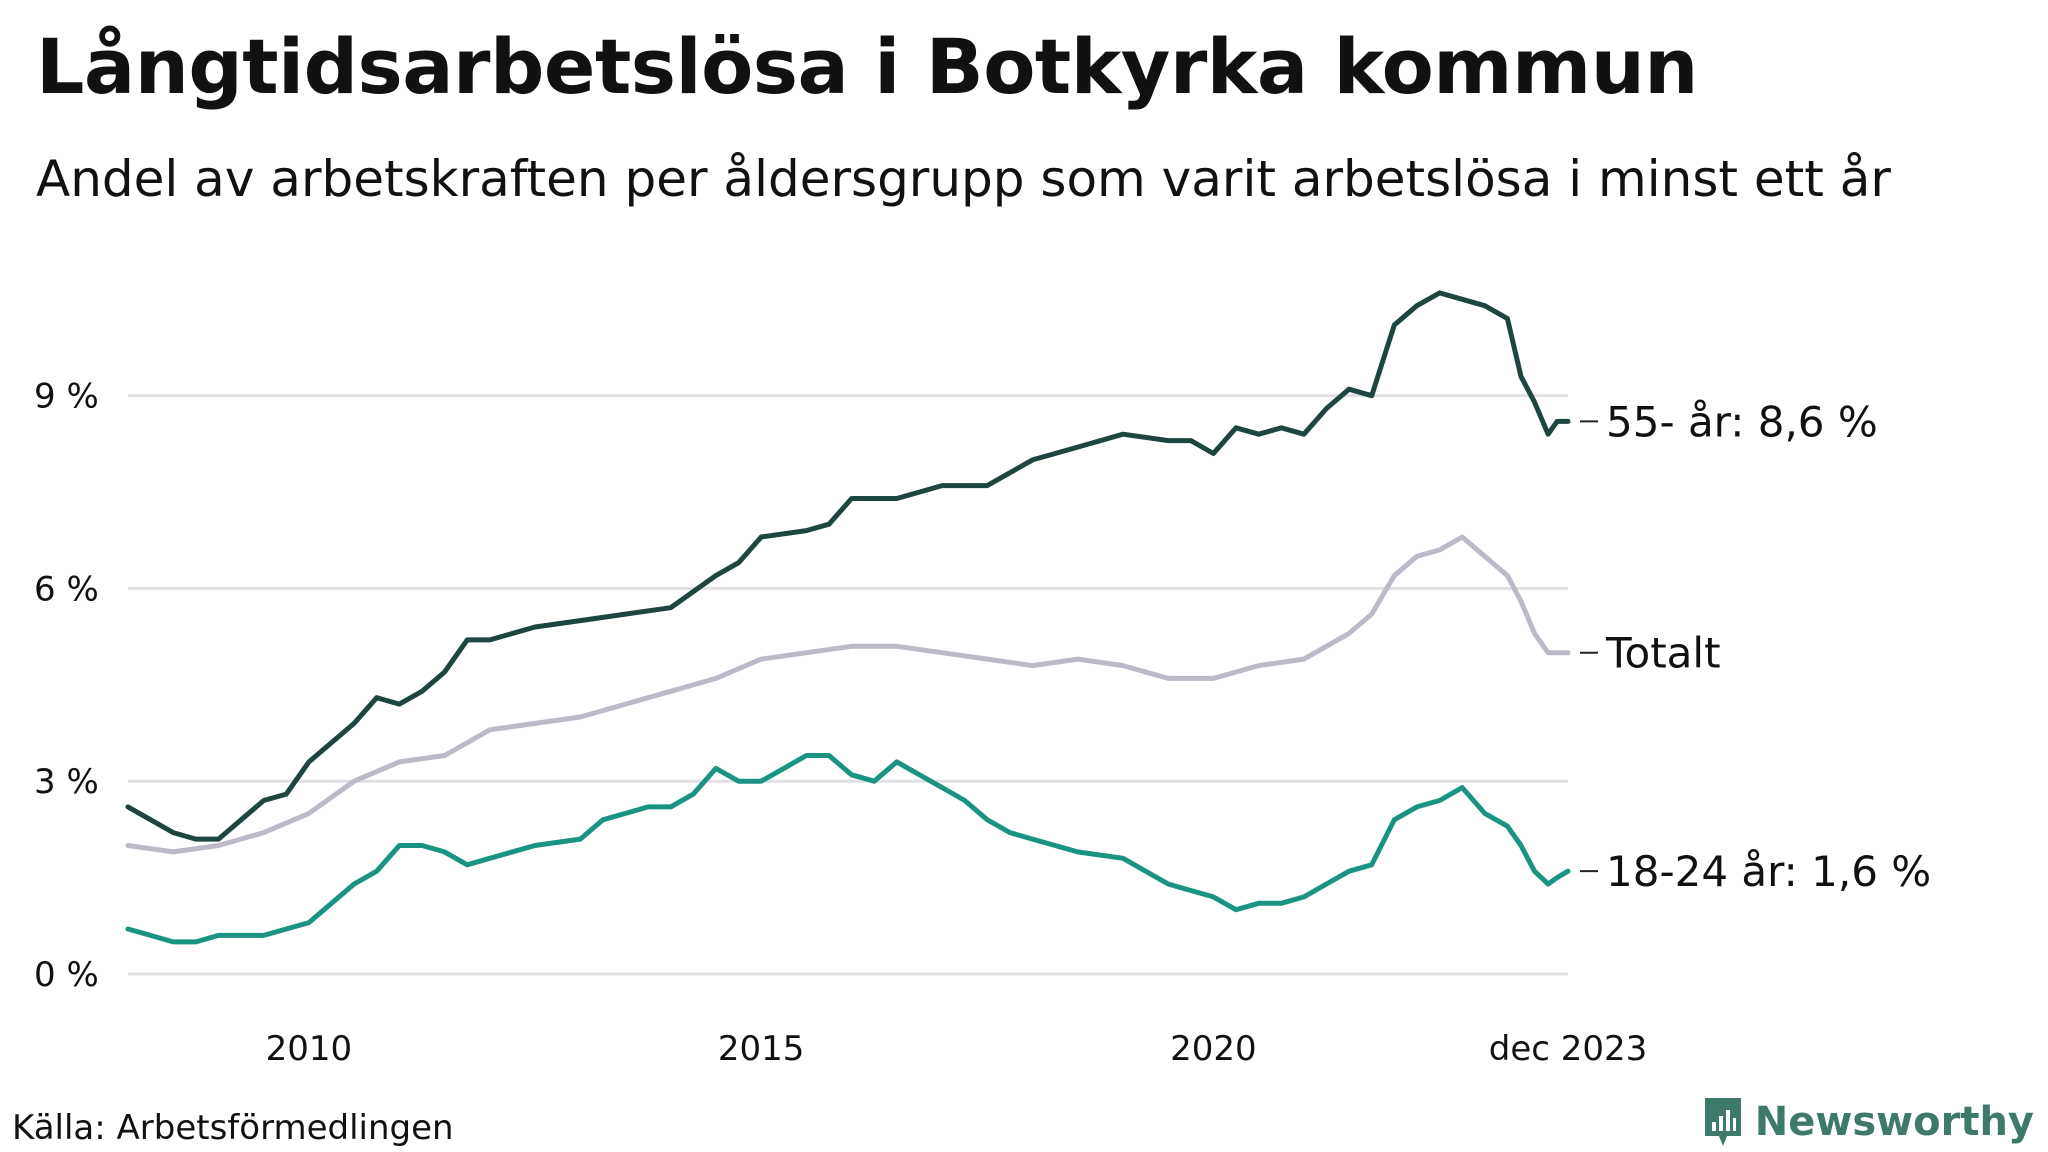 This screenshot has width=2048, height=1152. What do you see at coordinates (1894, 1122) in the screenshot?
I see `brand-name: Newsworthy` at bounding box center [1894, 1122].